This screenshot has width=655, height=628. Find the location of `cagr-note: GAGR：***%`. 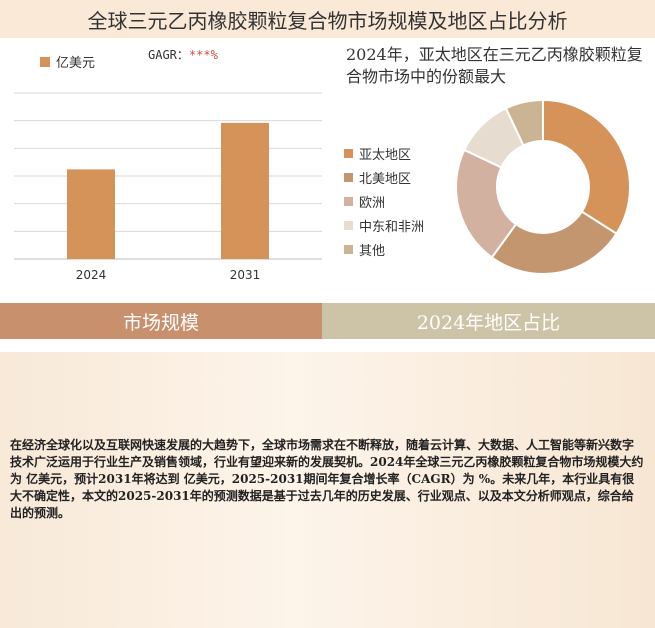

cagr-note: GAGR：***% is located at coordinates (183, 54).